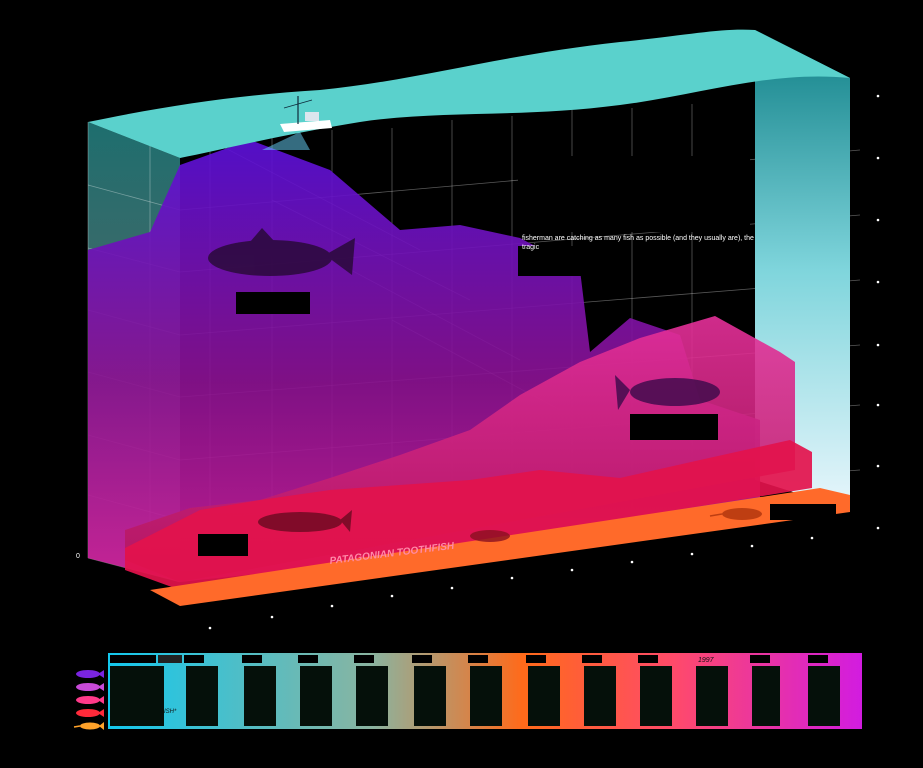 The image size is (923, 768). Describe the element at coordinates (297, 123) in the screenshot. I see `fishing-boat-icon` at that location.